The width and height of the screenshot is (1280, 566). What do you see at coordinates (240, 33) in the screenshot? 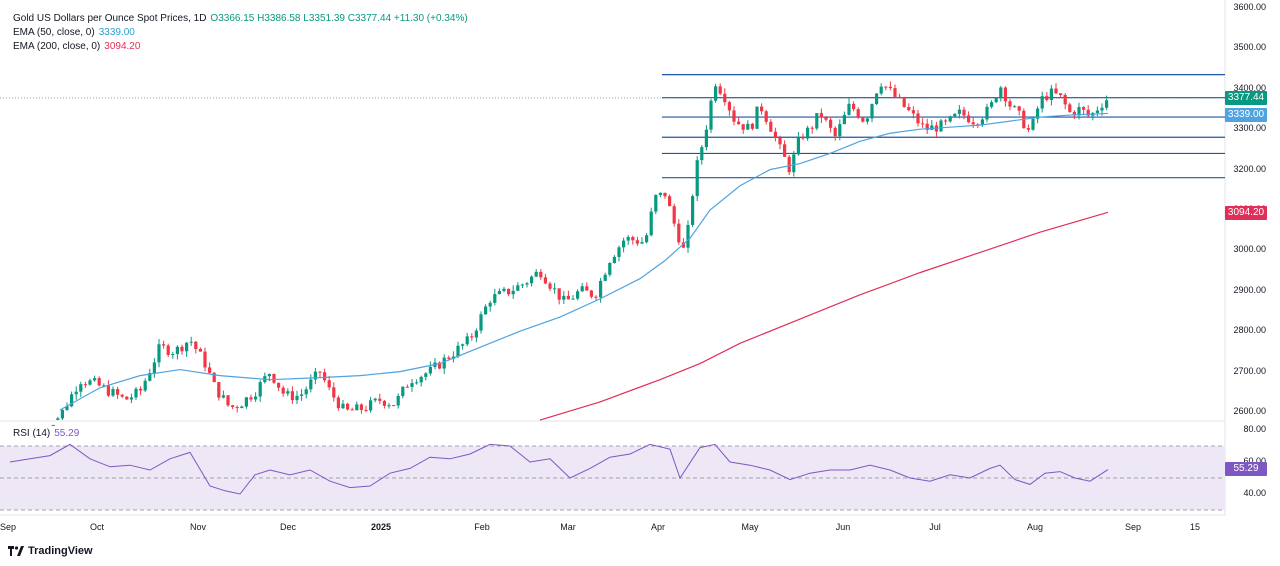
I see `ema50-row: EMA (50, close, 0) 3339.00` at bounding box center [240, 33].